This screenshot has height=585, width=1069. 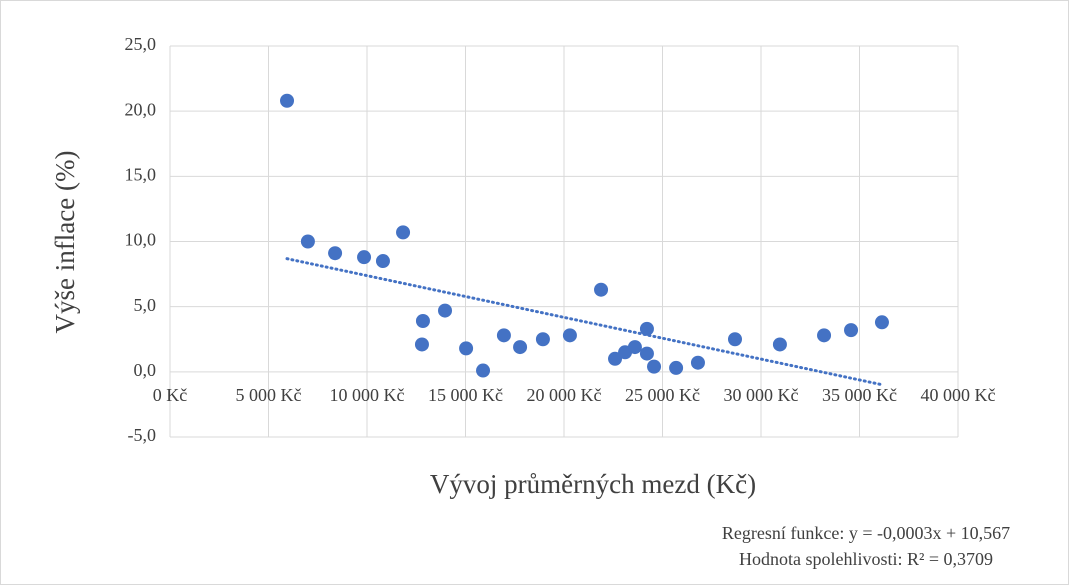 I want to click on x-tick-label: 30 000 Kč, so click(x=761, y=395).